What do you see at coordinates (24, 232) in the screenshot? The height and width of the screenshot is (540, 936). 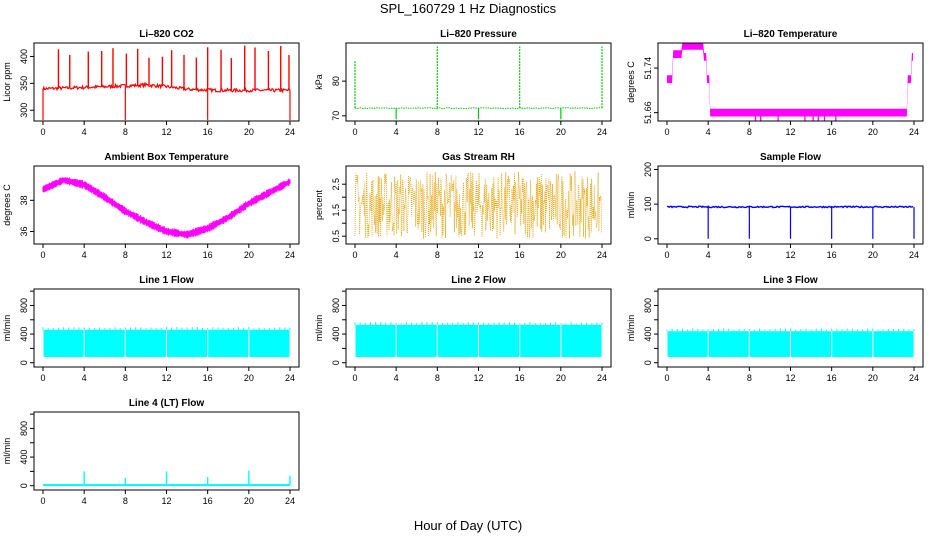 I see `y-tick-label: 36` at bounding box center [24, 232].